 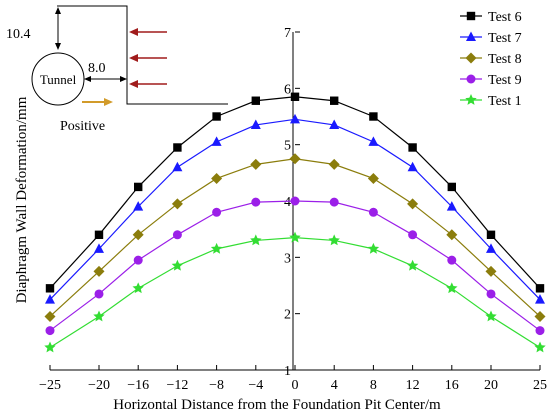 I want to click on x-tick-label: −4, so click(x=255, y=385).